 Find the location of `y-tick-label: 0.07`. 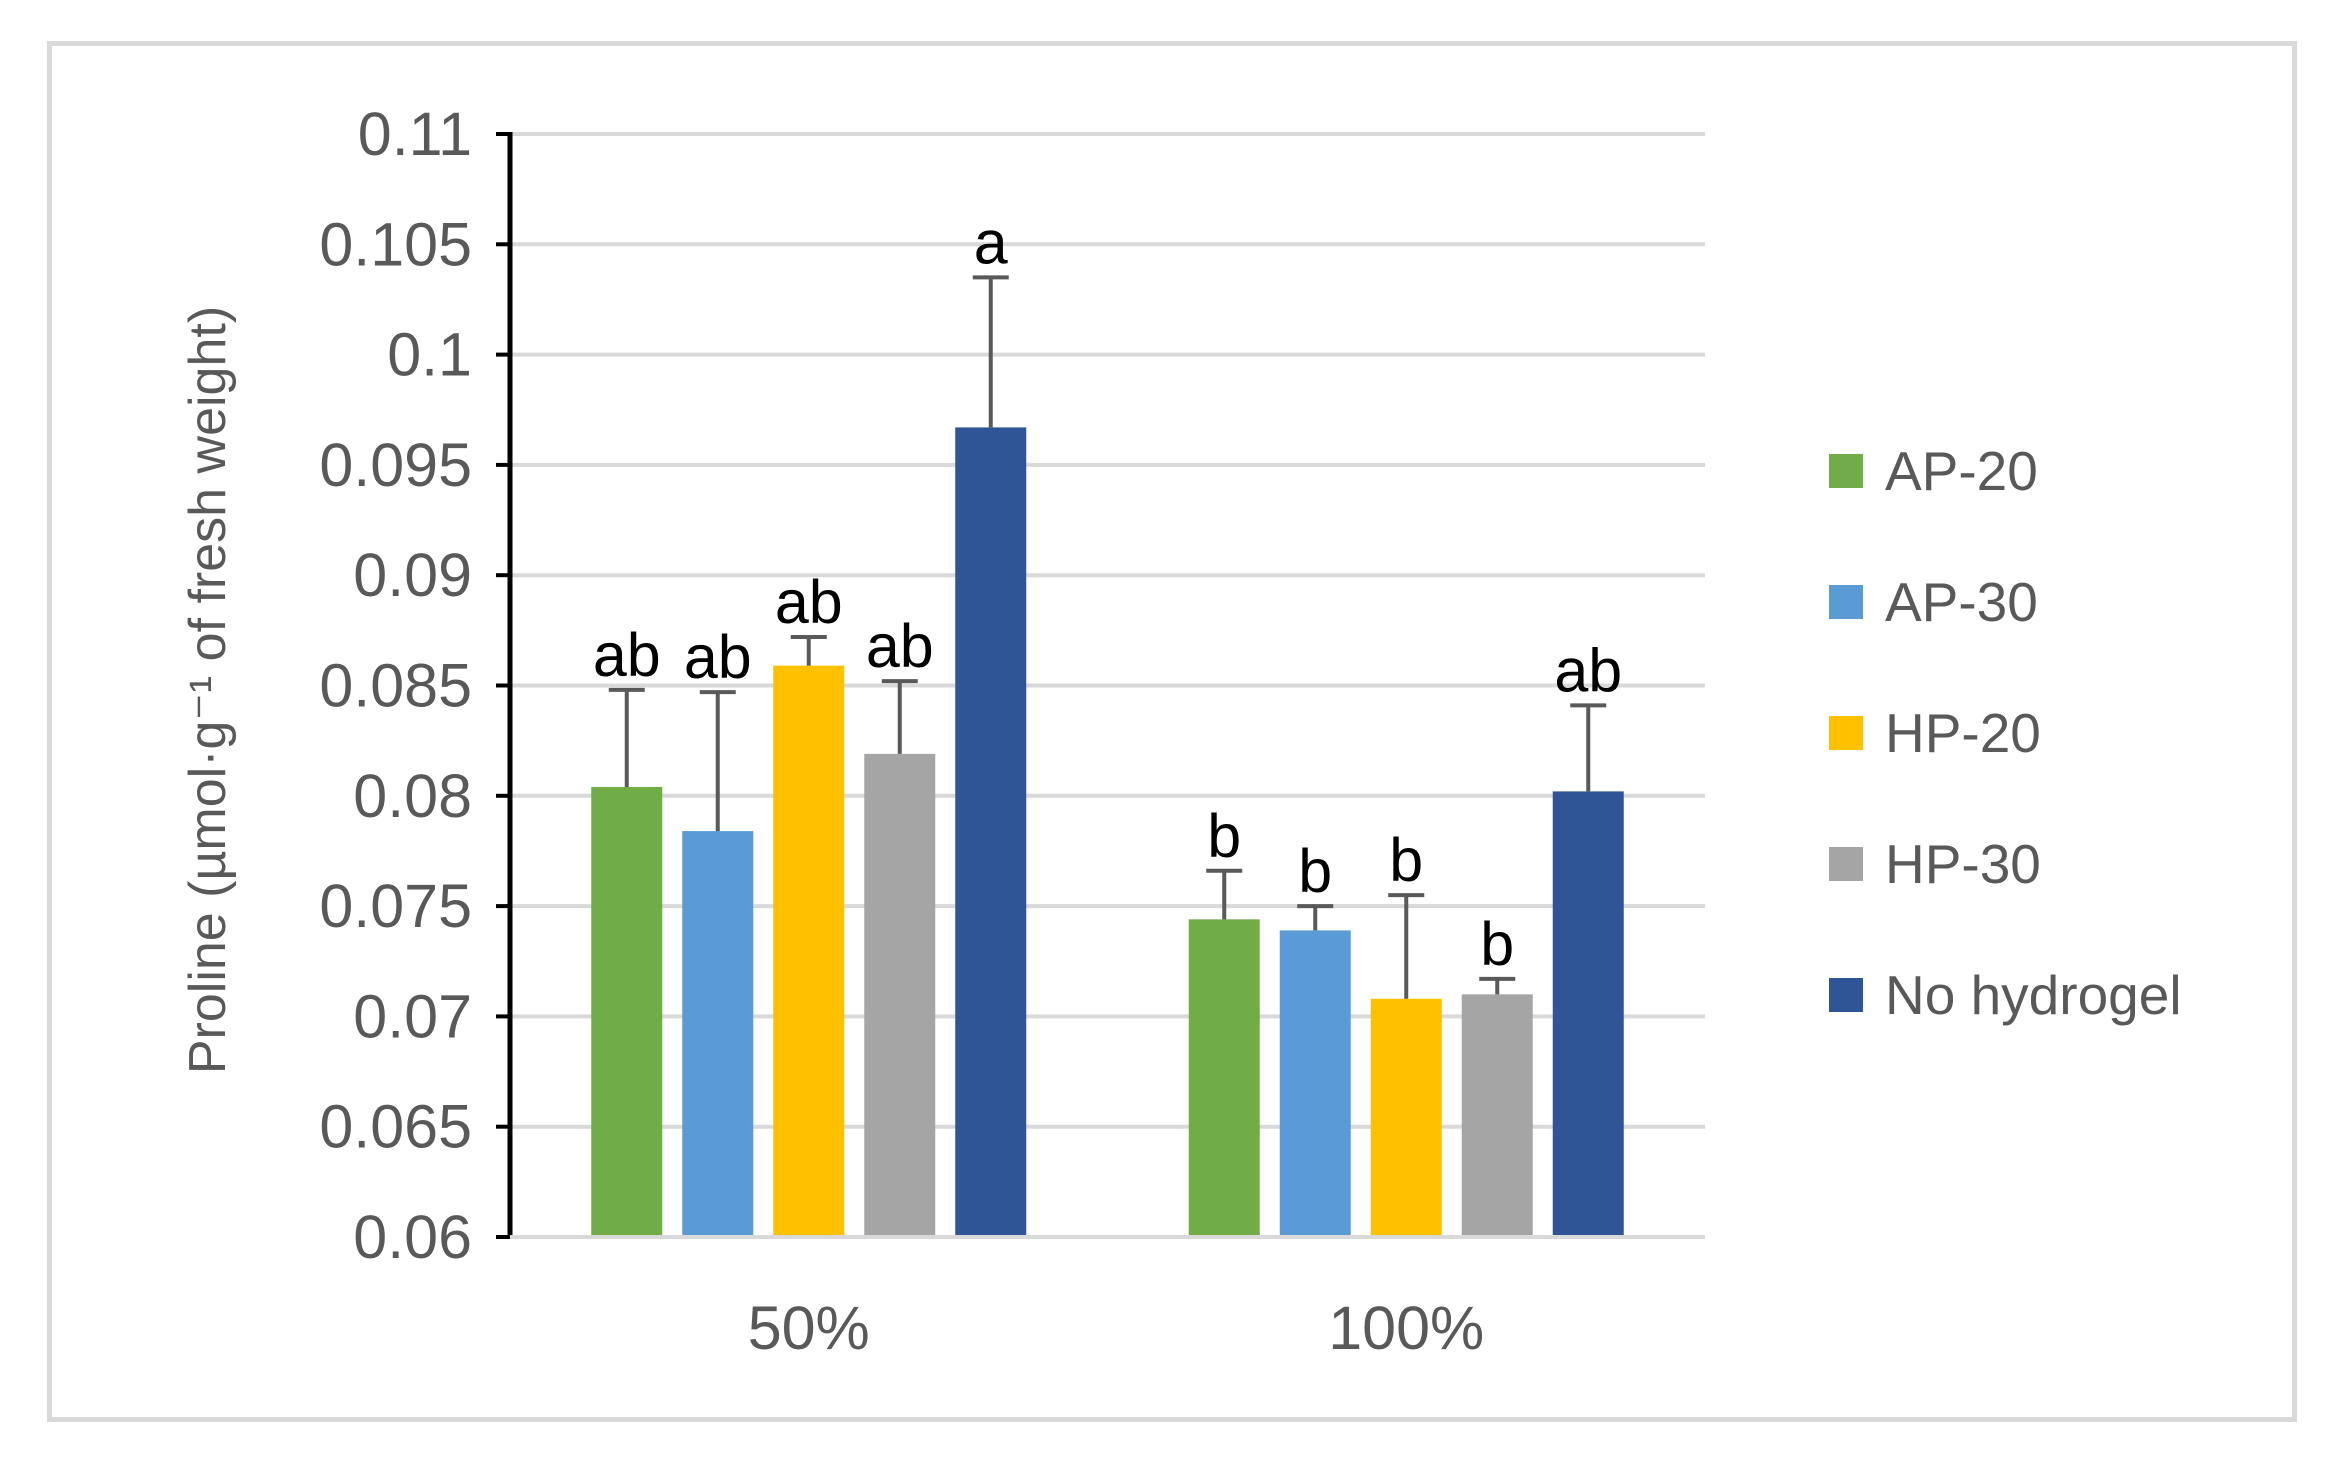

y-tick-label: 0.07 is located at coordinates (412, 1016).